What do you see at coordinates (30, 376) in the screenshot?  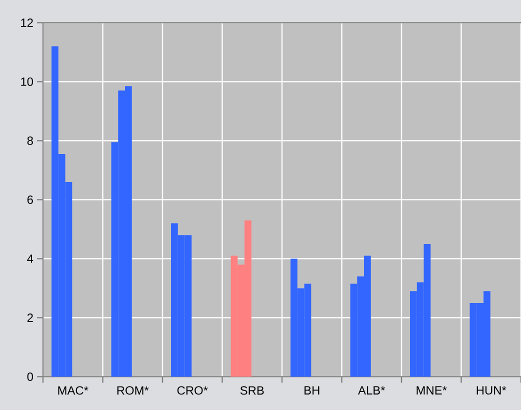 I see `y-tick-label: 0` at bounding box center [30, 376].